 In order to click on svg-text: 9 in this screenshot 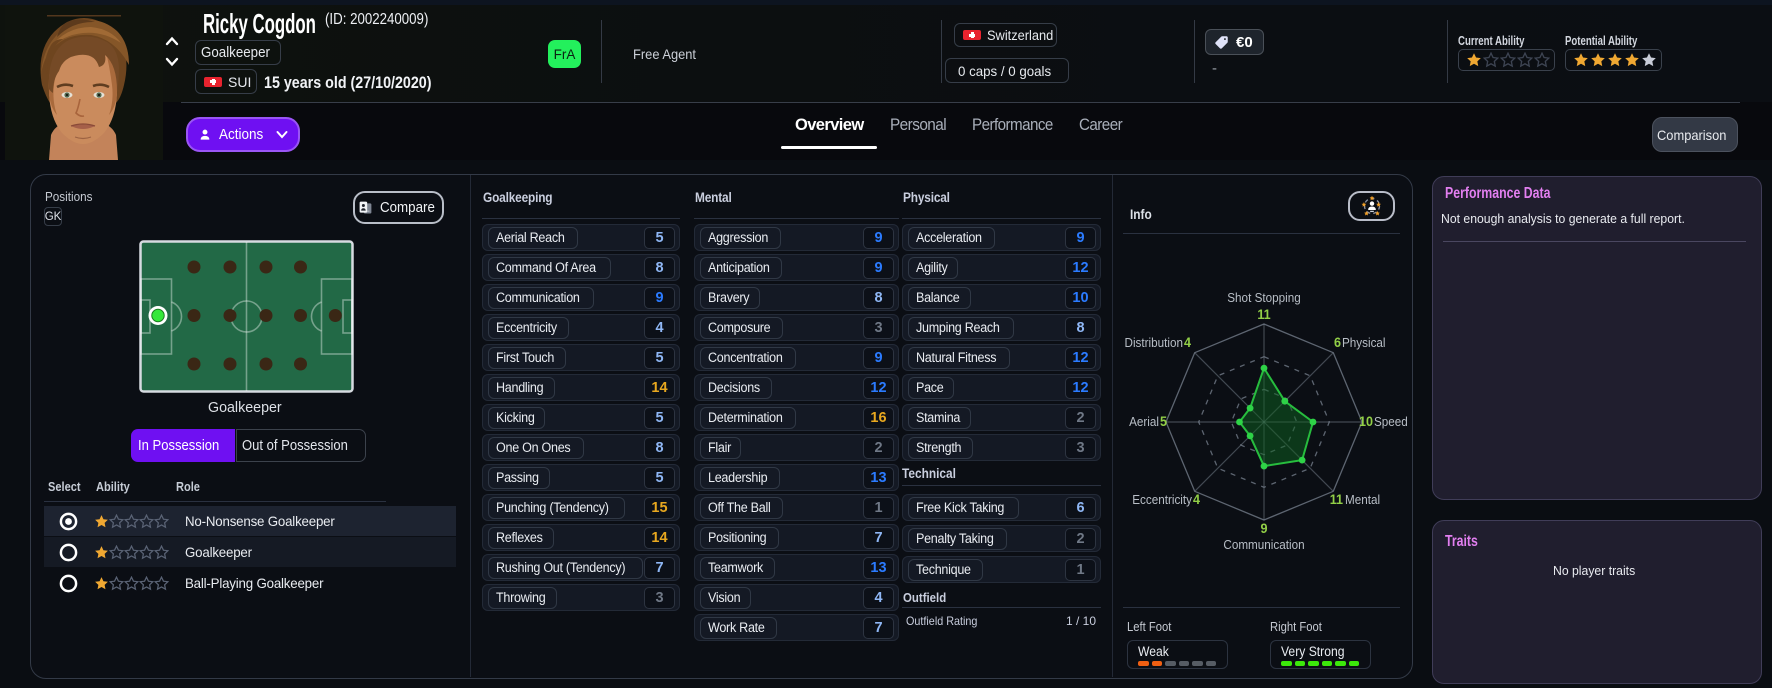, I will do `click(1263, 528)`.